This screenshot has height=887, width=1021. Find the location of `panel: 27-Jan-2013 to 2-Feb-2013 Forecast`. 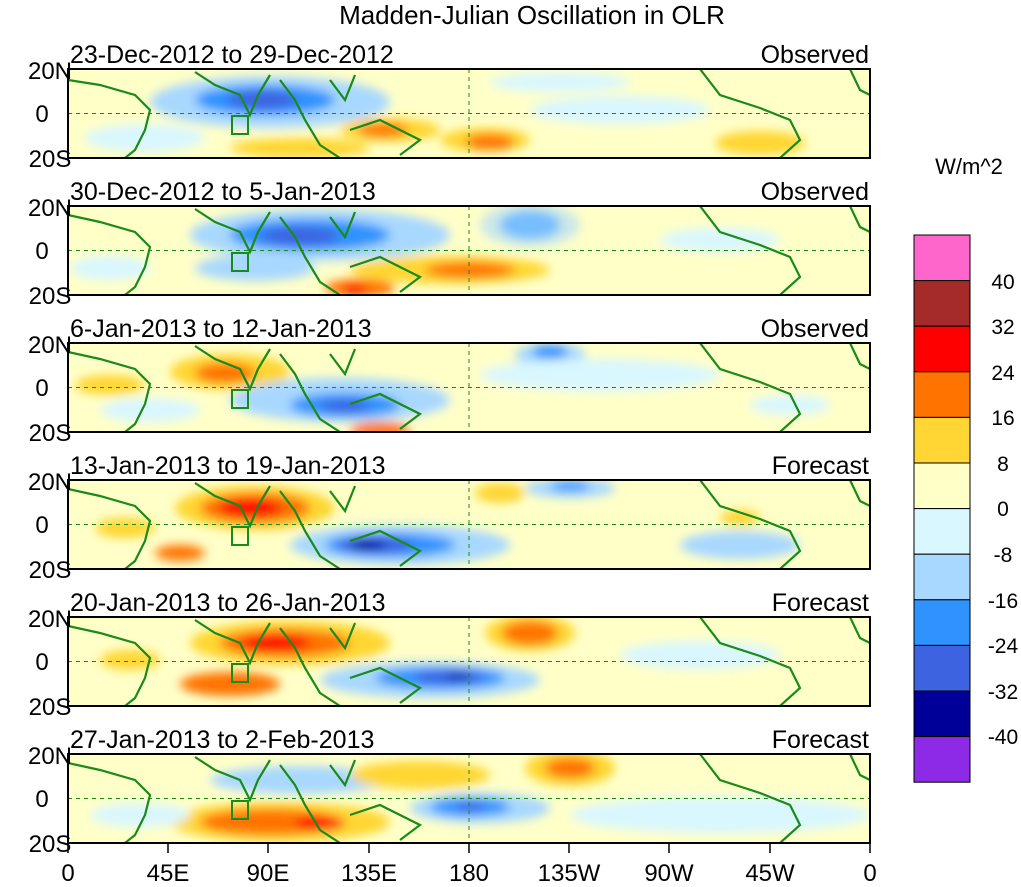

panel: 27-Jan-2013 to 2-Feb-2013 Forecast is located at coordinates (449, 792).